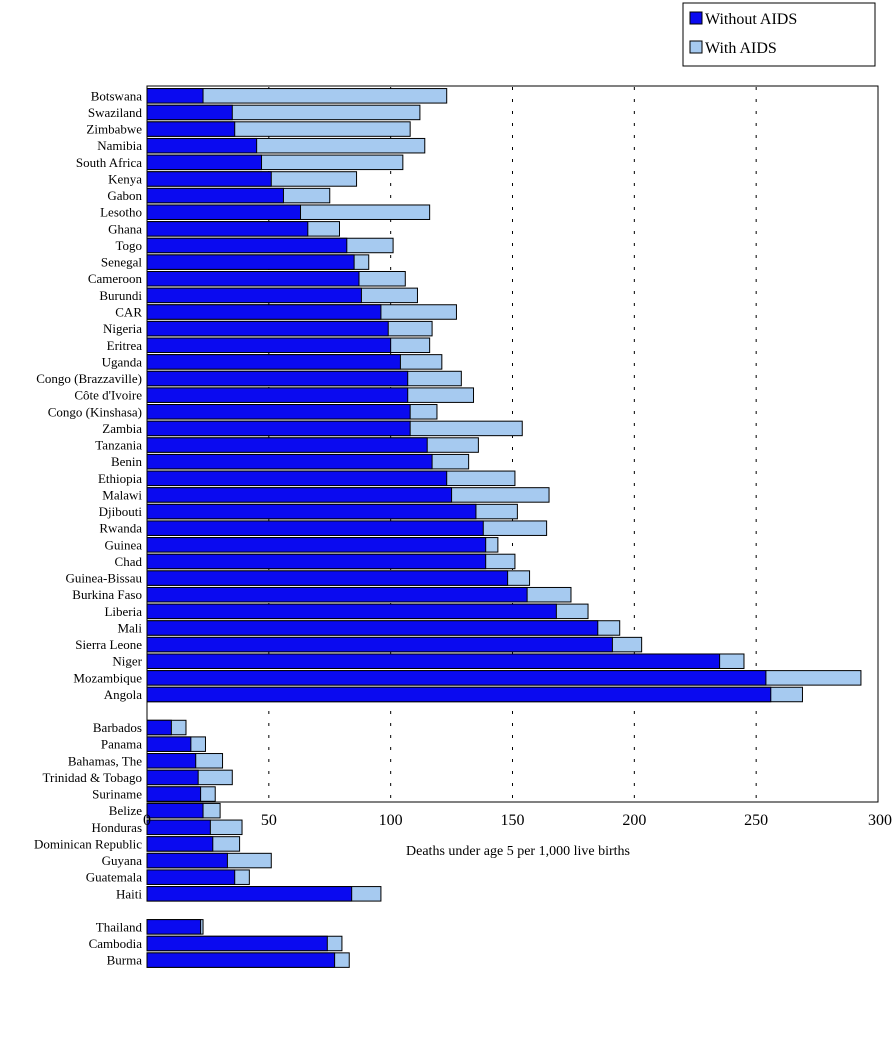 Image resolution: width=892 pixels, height=1045 pixels. Describe the element at coordinates (634, 820) in the screenshot. I see `x-tick-label: 200` at that location.